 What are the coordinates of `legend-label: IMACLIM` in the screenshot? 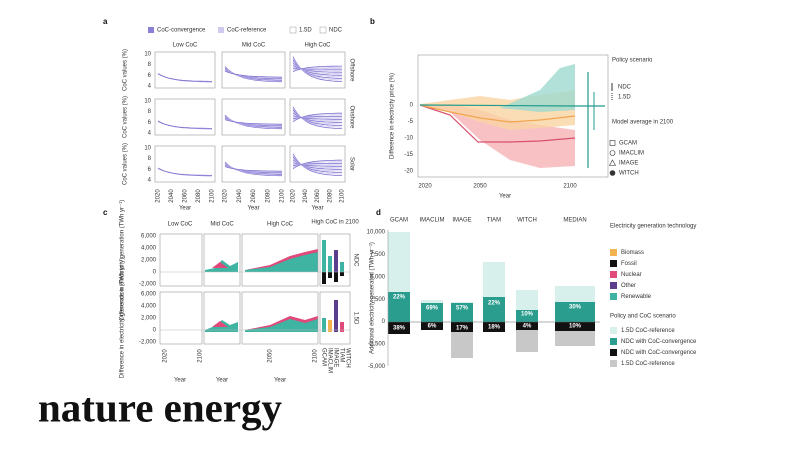 It's located at (631, 154).